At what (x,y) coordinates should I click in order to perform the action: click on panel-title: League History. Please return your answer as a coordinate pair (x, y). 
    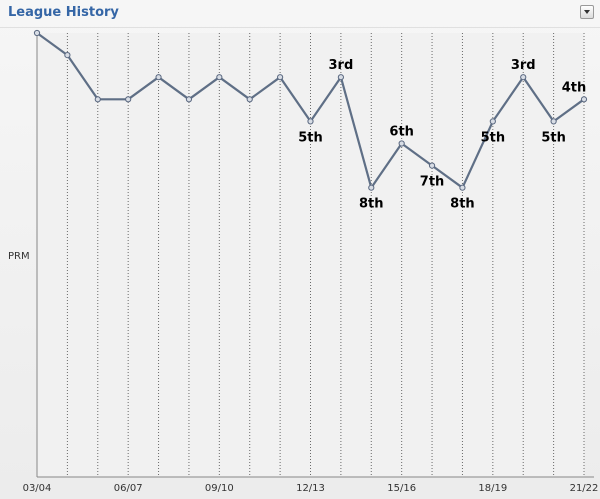
    Looking at the image, I should click on (63, 12).